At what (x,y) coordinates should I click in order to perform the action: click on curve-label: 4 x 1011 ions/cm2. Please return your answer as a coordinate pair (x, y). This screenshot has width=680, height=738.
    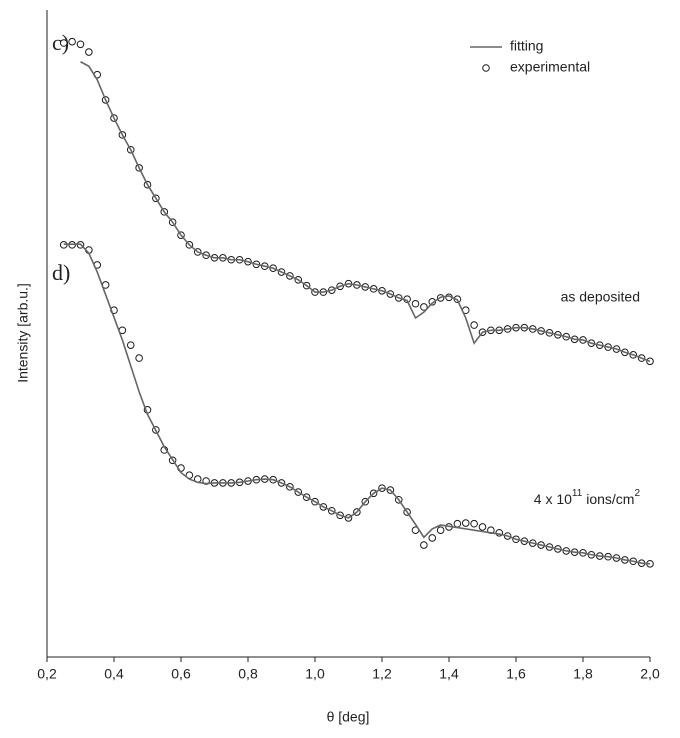
    Looking at the image, I should click on (587, 497).